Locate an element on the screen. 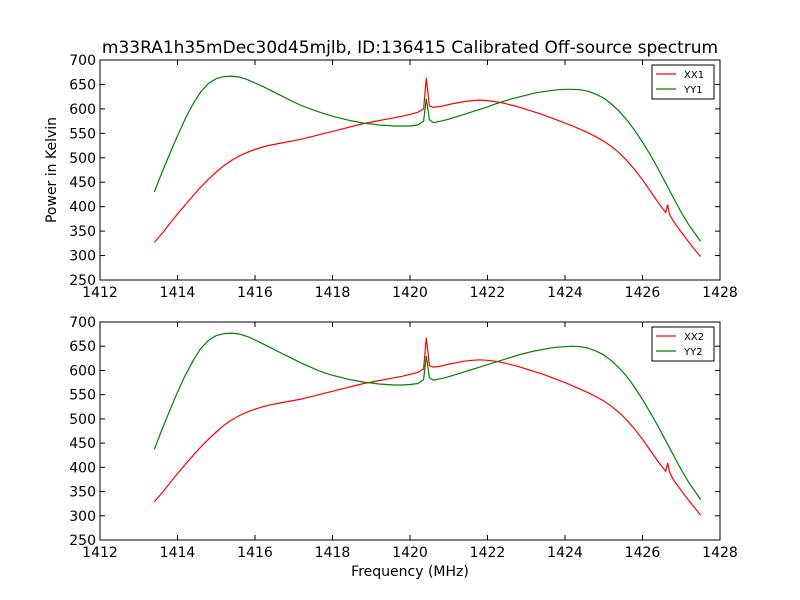  bottom-x-axis-label: Frequency (MHz) is located at coordinates (410, 572).